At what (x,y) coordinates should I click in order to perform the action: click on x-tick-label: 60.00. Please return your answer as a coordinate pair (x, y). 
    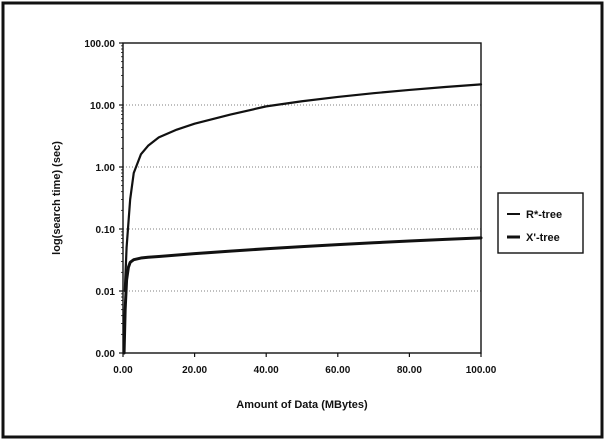
    Looking at the image, I should click on (337, 370).